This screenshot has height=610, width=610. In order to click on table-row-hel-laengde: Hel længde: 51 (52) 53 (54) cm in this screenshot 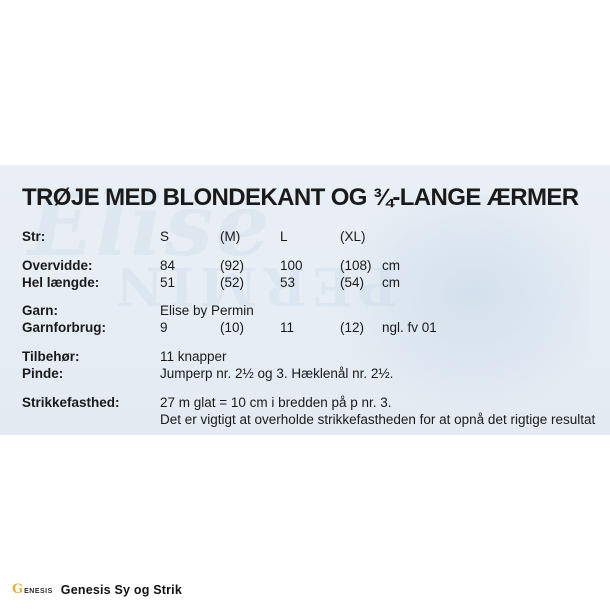, I will do `click(309, 282)`.